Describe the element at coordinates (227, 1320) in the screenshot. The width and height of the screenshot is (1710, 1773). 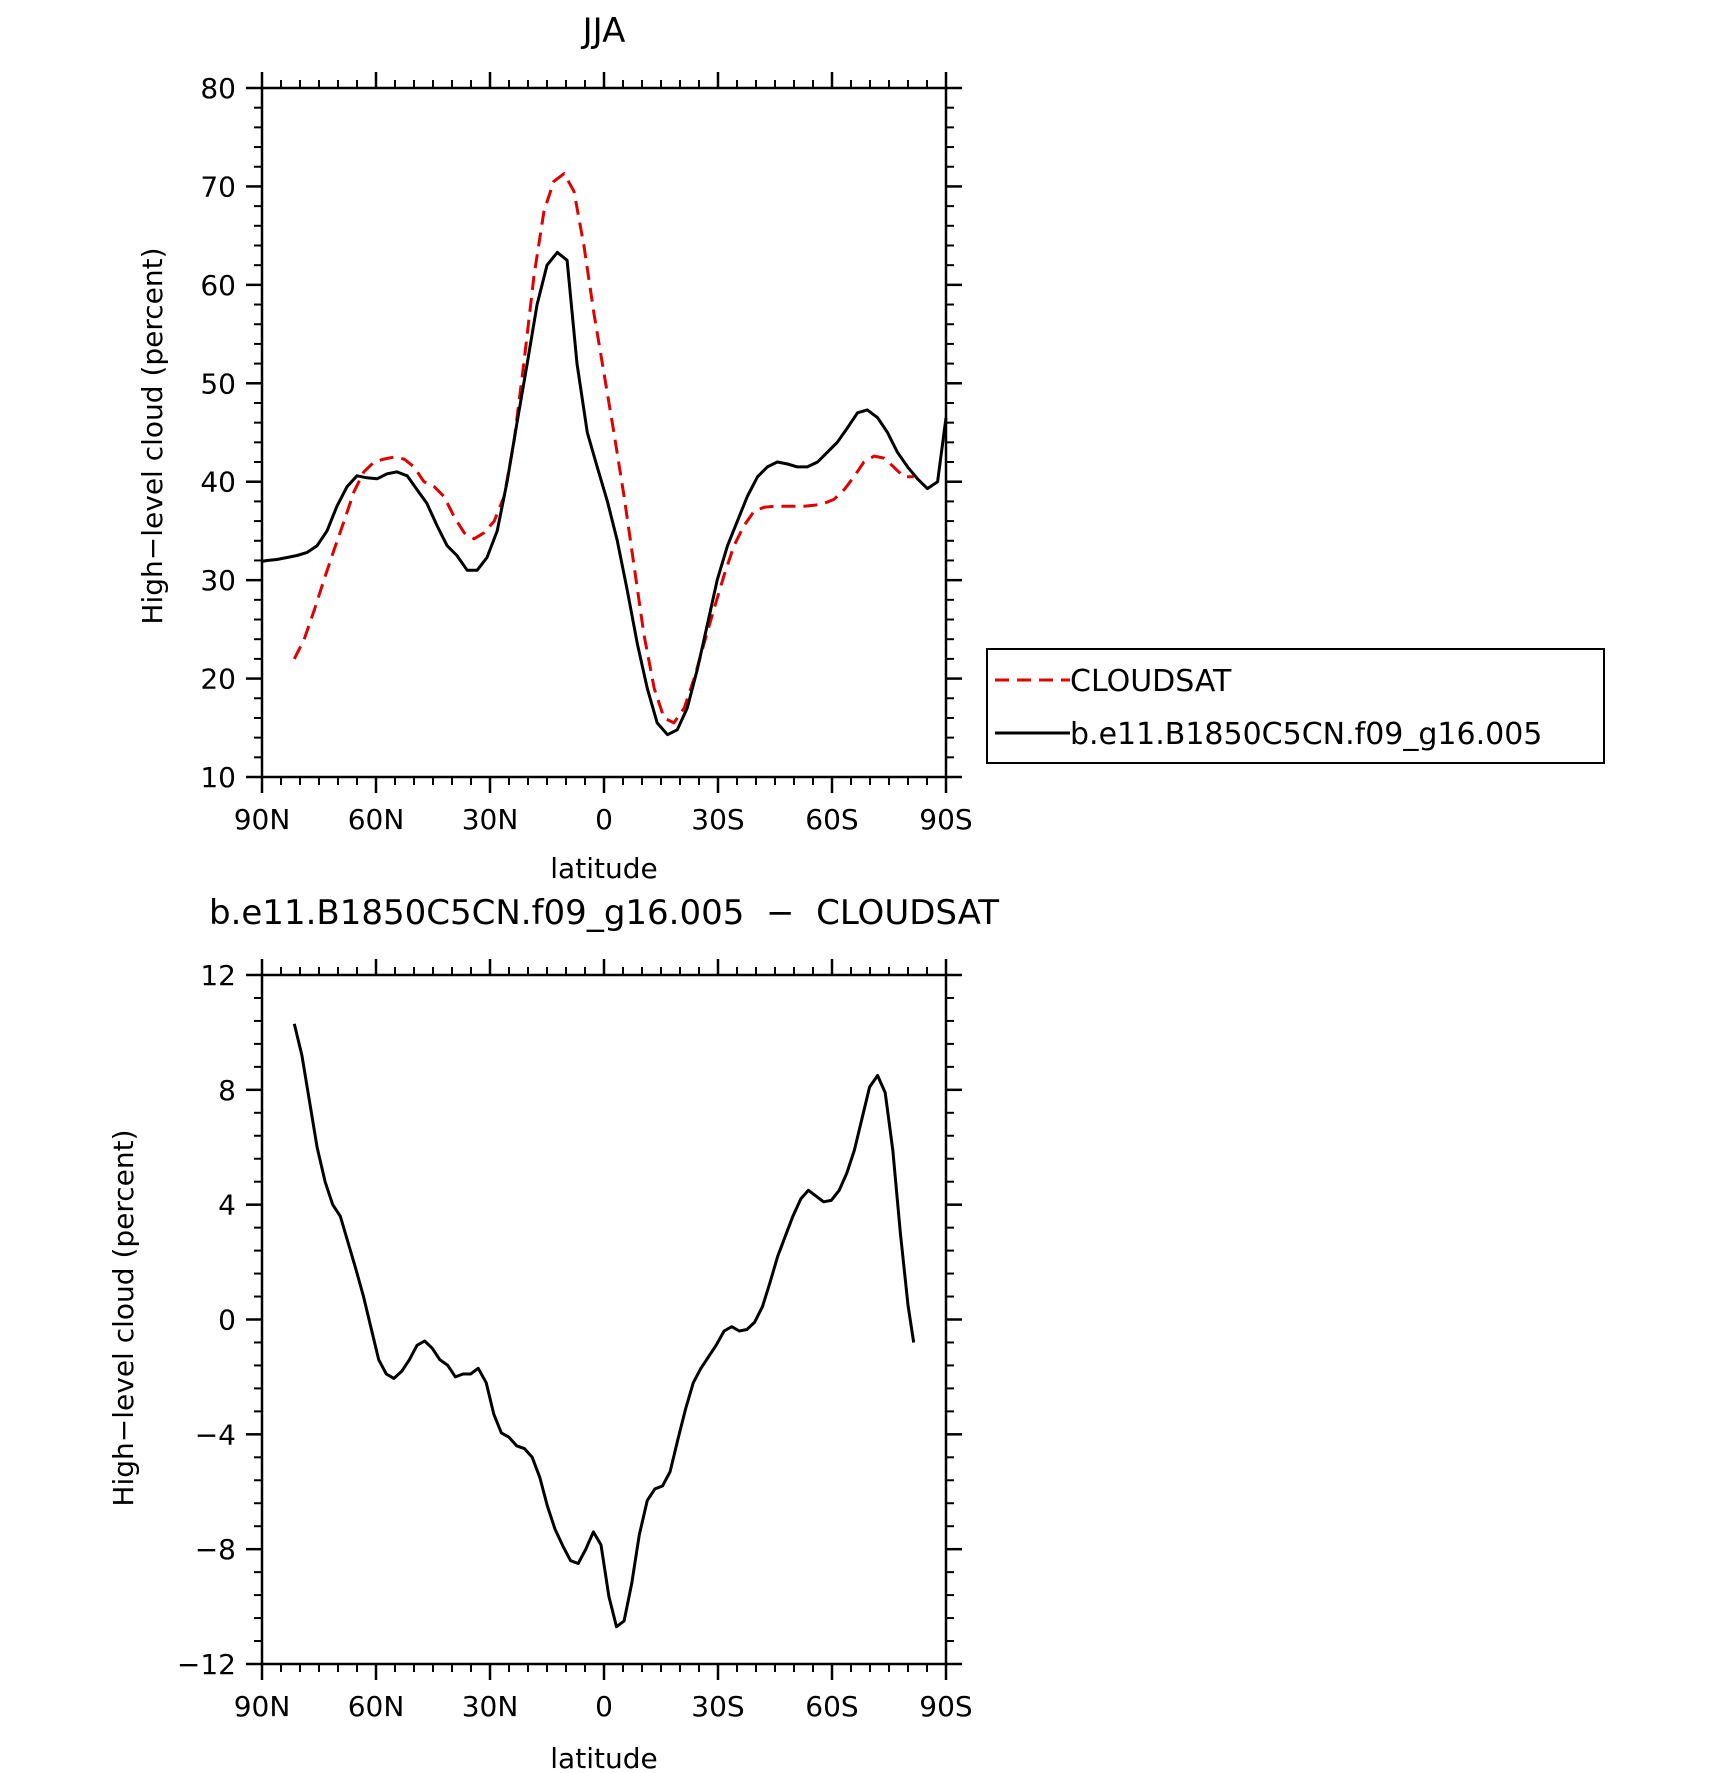
I see `bottom-y-tick-label: 0` at that location.